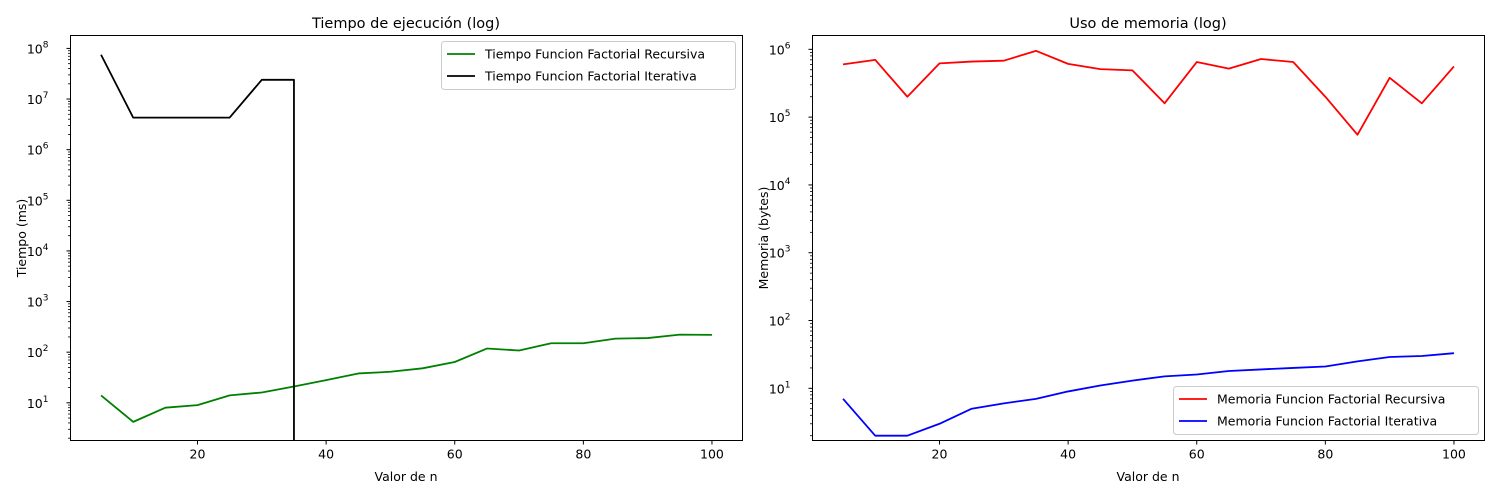 This screenshot has width=1500, height=500. Describe the element at coordinates (1327, 421) in the screenshot. I see `legend-label-iterativa: Memoria Funcion Factorial Iterativa` at that location.